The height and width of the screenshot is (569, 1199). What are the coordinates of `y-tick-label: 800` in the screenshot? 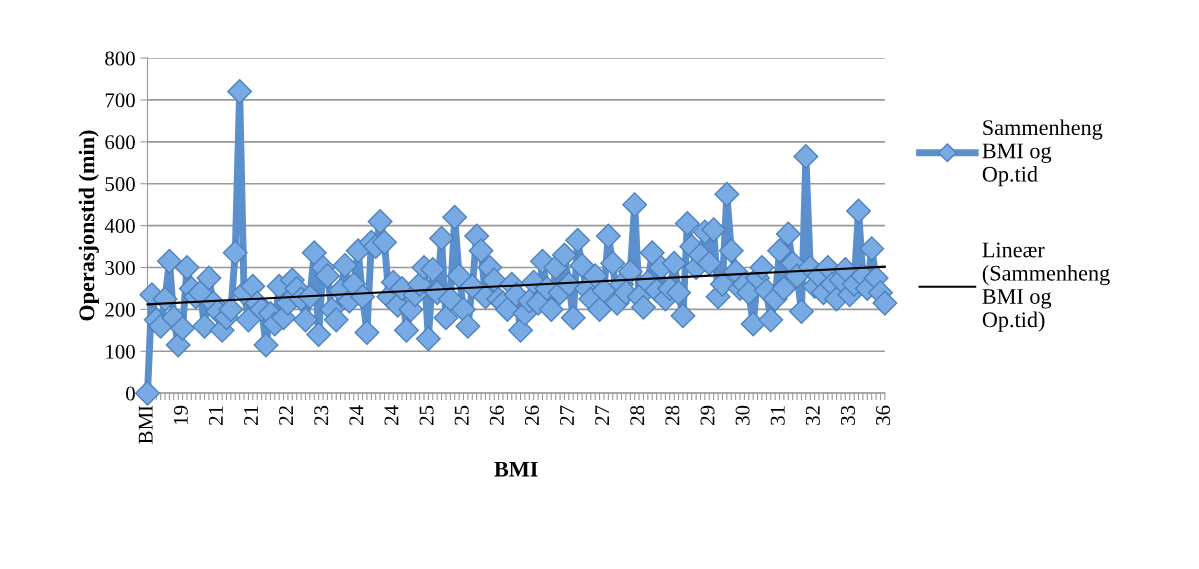 It's located at (120, 58).